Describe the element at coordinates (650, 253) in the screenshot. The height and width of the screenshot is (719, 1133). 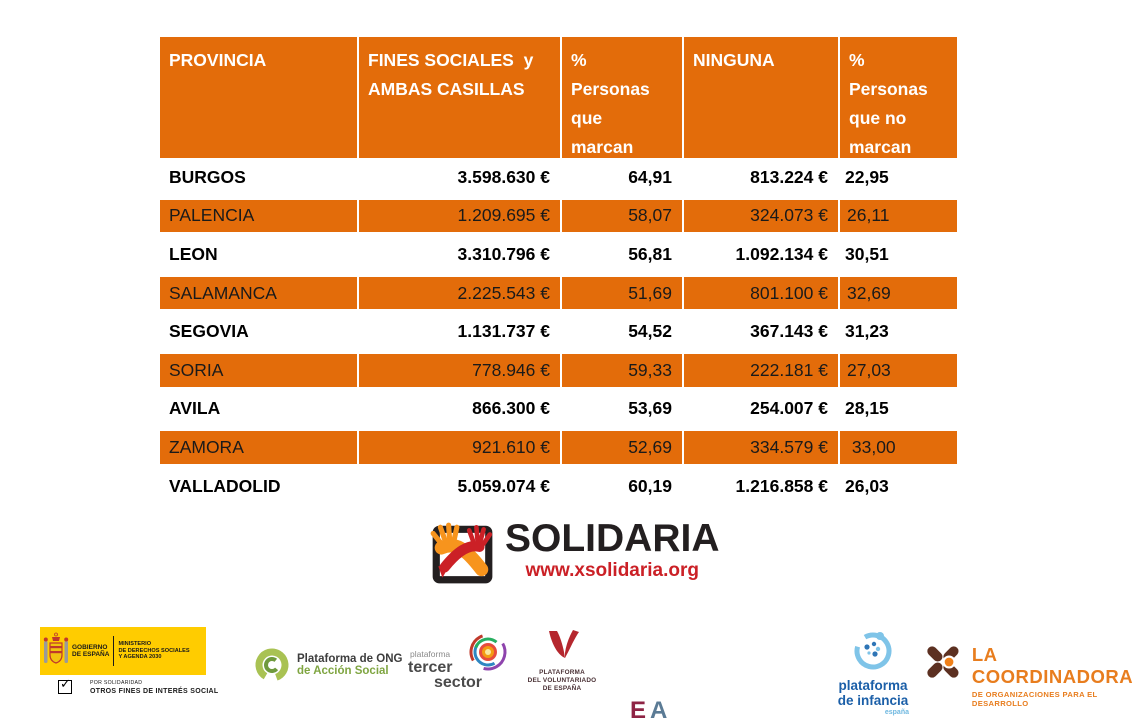
I see `cell-pct-marcan: 56,81` at that location.